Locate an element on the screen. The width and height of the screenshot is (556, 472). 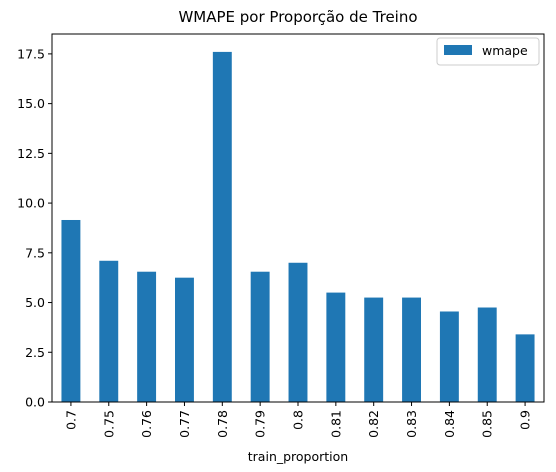
y-axis-ticks: 0.0 2.5 5.0 7.5 10.0 12.5 15.0 17.5 is located at coordinates (34, 228).